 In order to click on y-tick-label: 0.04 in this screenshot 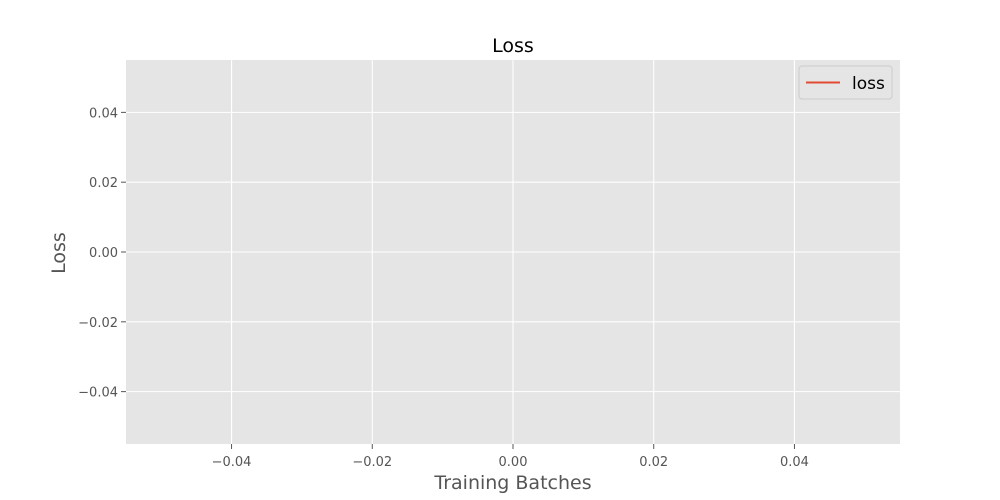, I will do `click(103, 113)`.